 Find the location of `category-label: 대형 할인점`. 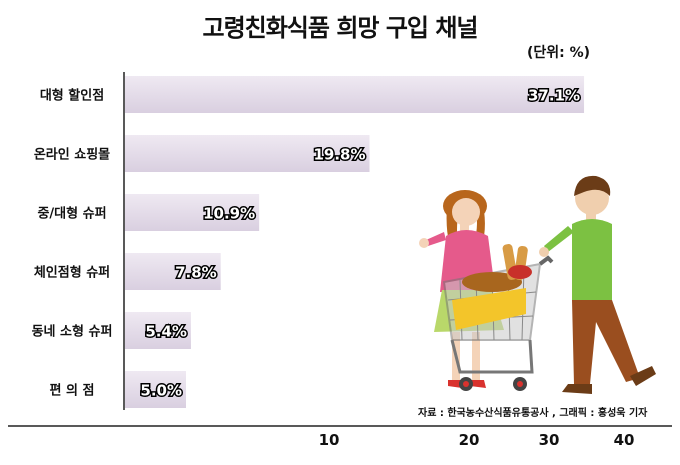

category-label: 대형 할인점 is located at coordinates (72, 96).